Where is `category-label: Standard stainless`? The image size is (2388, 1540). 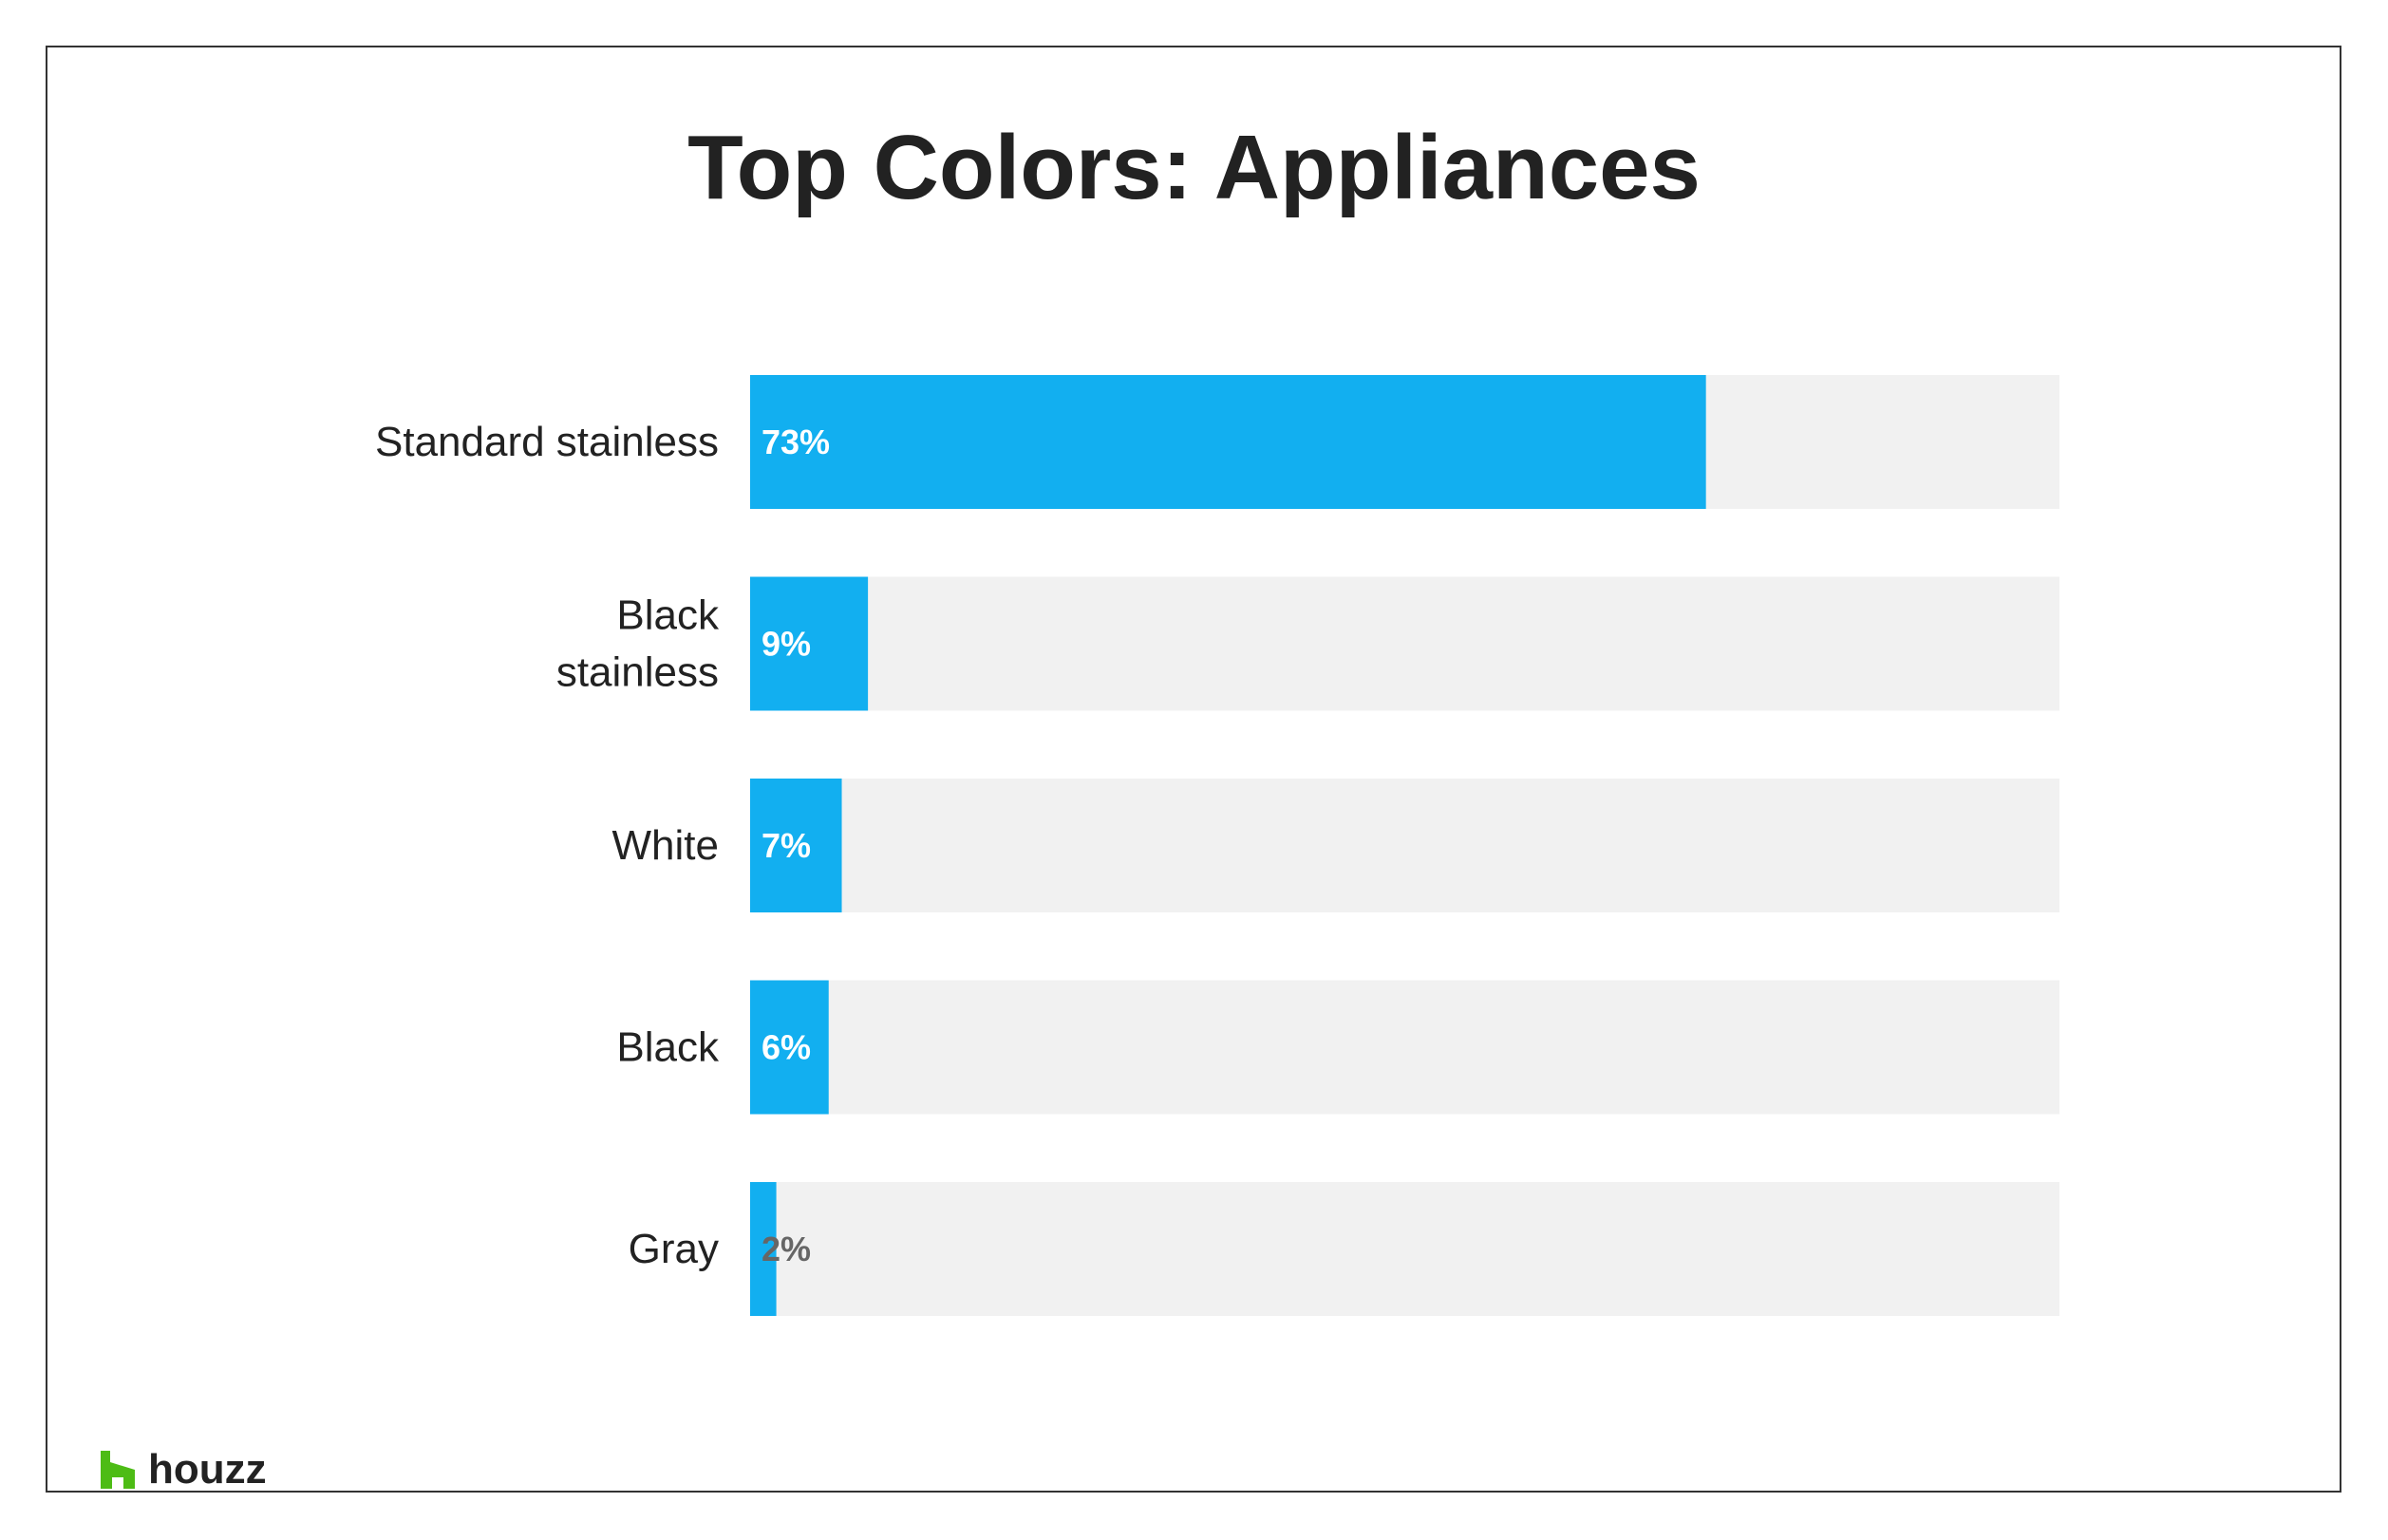
category-label: Standard stainless is located at coordinates (547, 442).